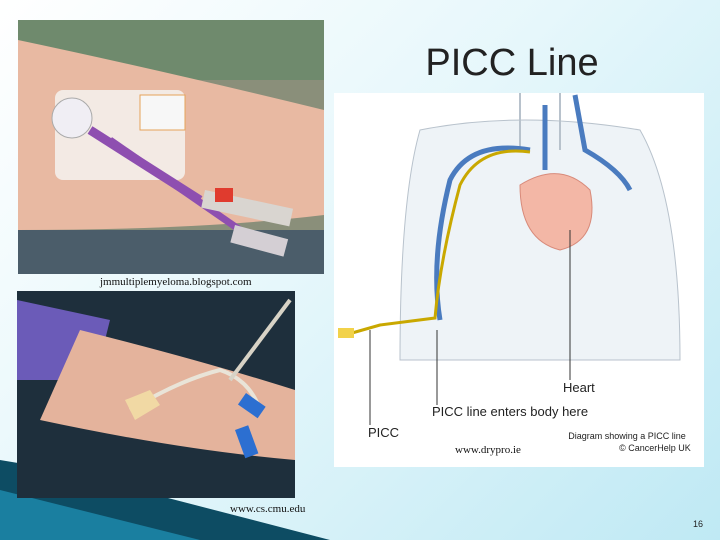 The image size is (720, 540). I want to click on slide-title: PICC Line, so click(511, 63).